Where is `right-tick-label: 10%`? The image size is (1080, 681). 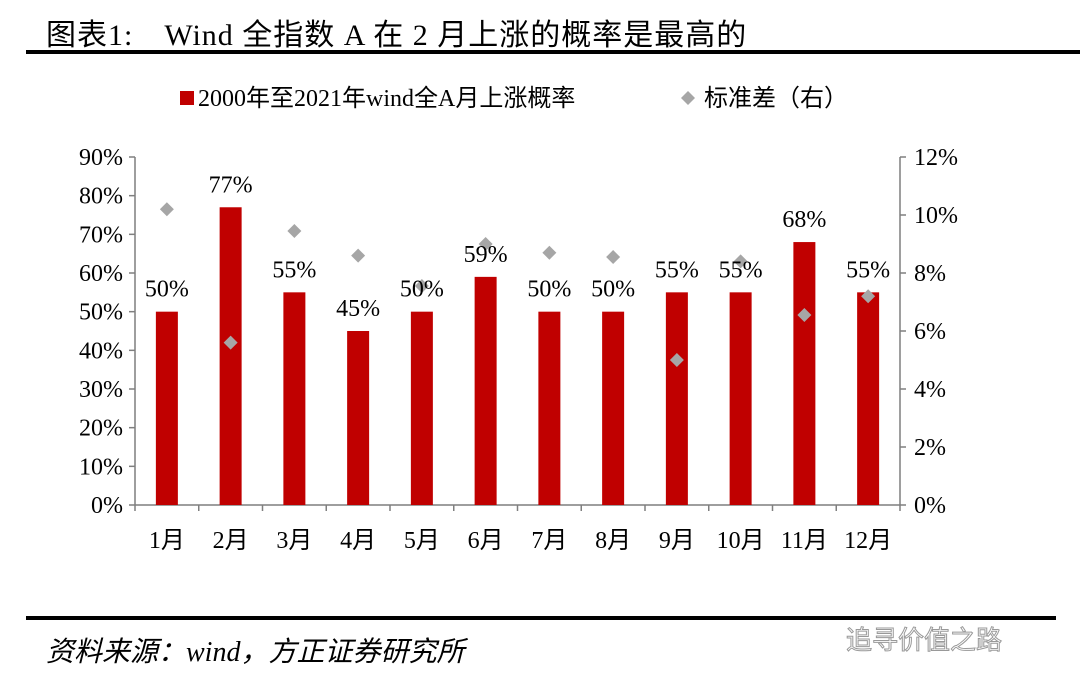
right-tick-label: 10% is located at coordinates (936, 216).